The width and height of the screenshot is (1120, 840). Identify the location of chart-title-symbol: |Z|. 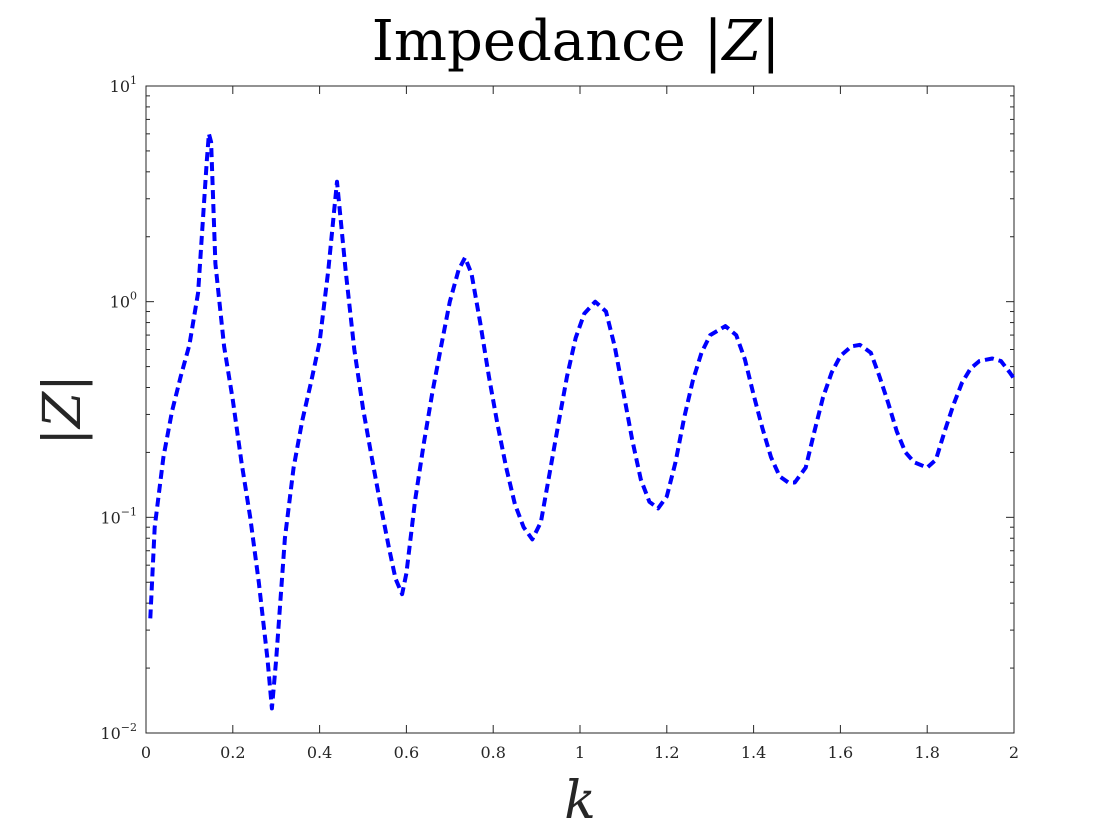
(742, 41).